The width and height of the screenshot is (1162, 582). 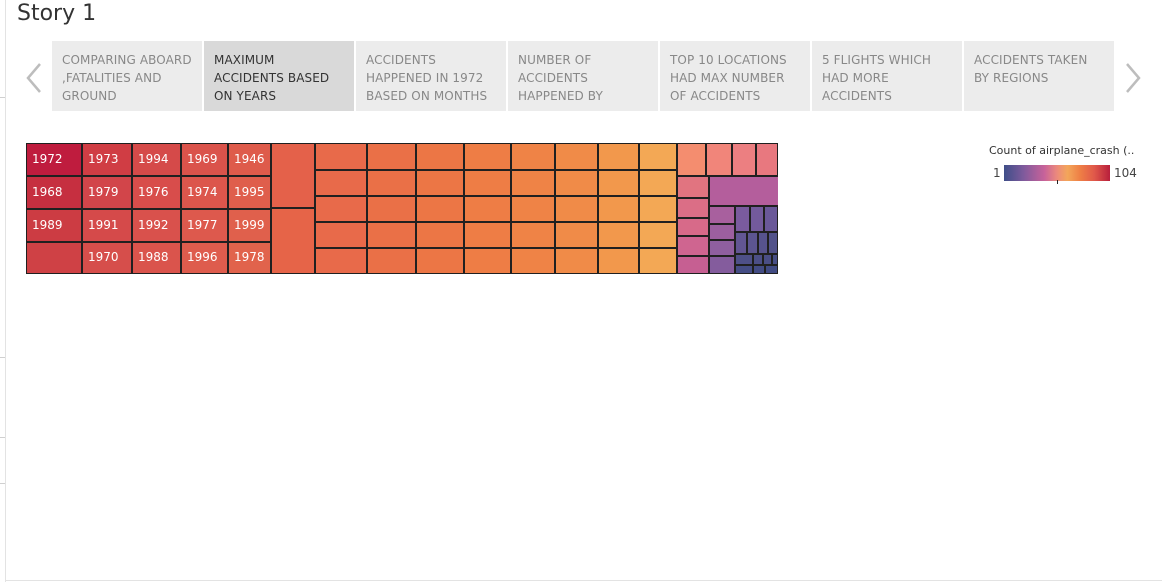 What do you see at coordinates (279, 76) in the screenshot?
I see `tab-maximum-accidents: MAXIMUM ACCIDENTS BASED ON YEARS` at bounding box center [279, 76].